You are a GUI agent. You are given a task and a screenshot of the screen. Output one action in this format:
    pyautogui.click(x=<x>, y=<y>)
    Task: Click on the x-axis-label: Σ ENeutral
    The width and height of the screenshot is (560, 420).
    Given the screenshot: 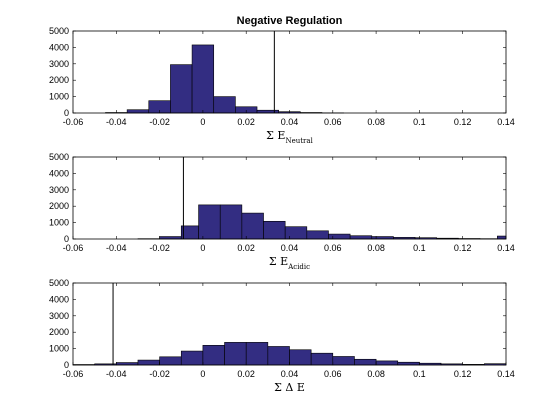 What is the action you would take?
    pyautogui.click(x=289, y=137)
    